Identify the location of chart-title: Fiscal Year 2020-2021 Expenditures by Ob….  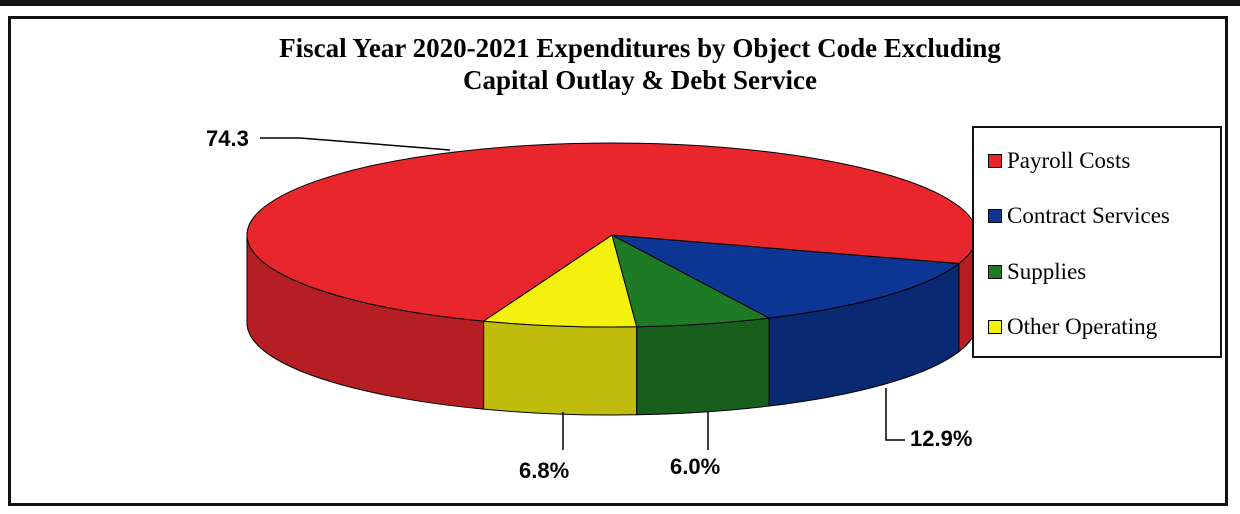
(640, 64).